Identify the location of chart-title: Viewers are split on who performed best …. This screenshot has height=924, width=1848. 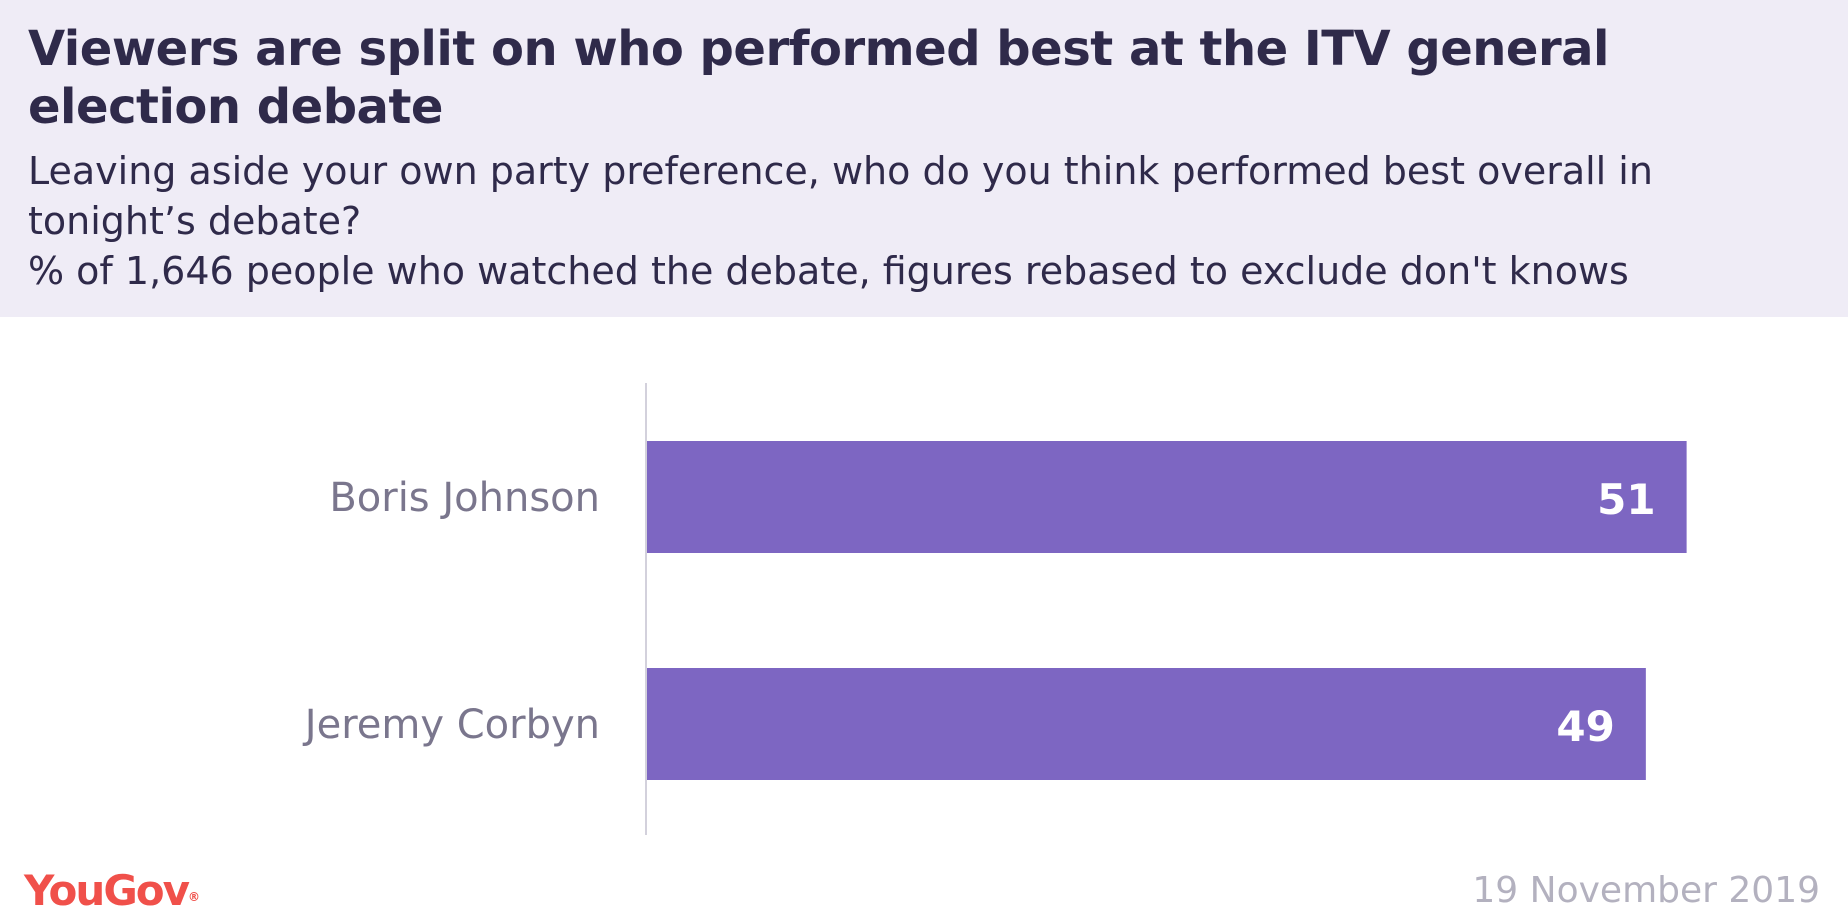
(819, 78).